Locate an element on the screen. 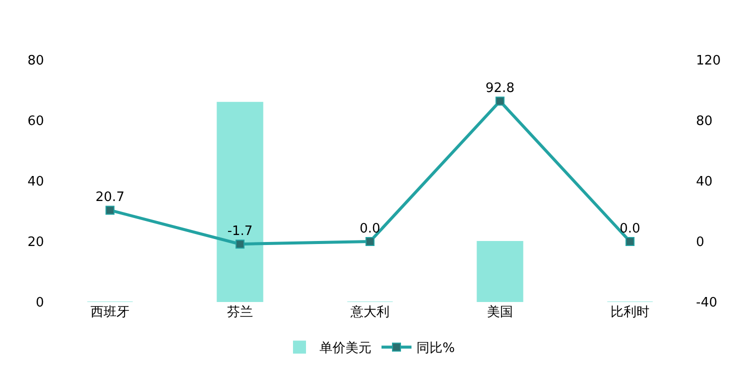 This screenshot has width=750, height=373. y-tick-label: 40 is located at coordinates (35, 182).